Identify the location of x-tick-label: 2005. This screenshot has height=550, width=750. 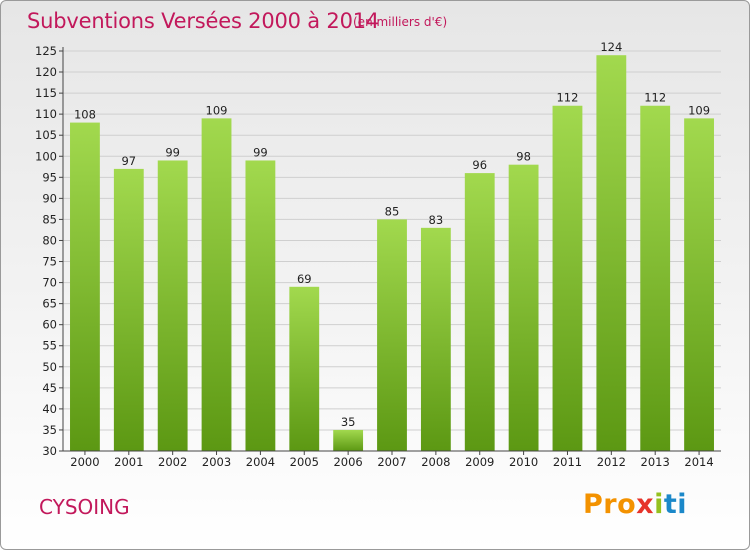
(304, 462).